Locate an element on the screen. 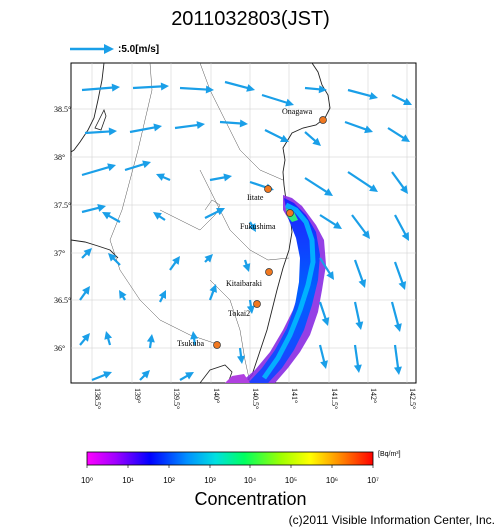 The height and width of the screenshot is (529, 501). lat-label: 38° is located at coordinates (59, 157).